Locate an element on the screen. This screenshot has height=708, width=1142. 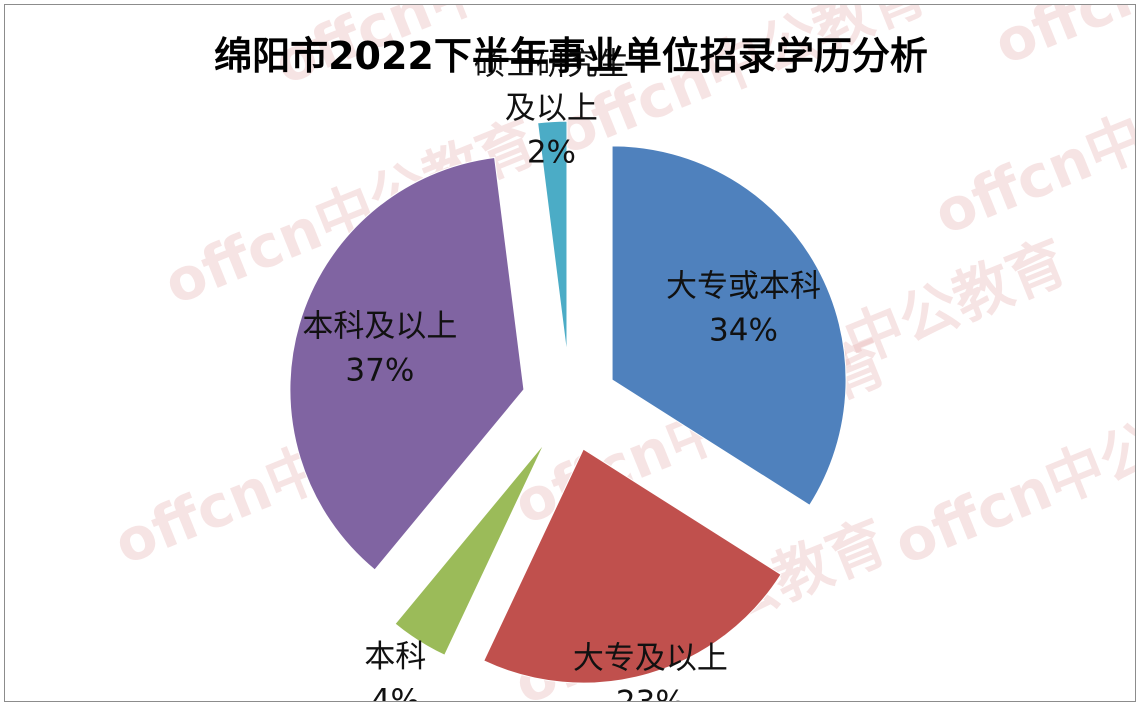
slice-category-label: 大专或本科 is located at coordinates (743, 286).